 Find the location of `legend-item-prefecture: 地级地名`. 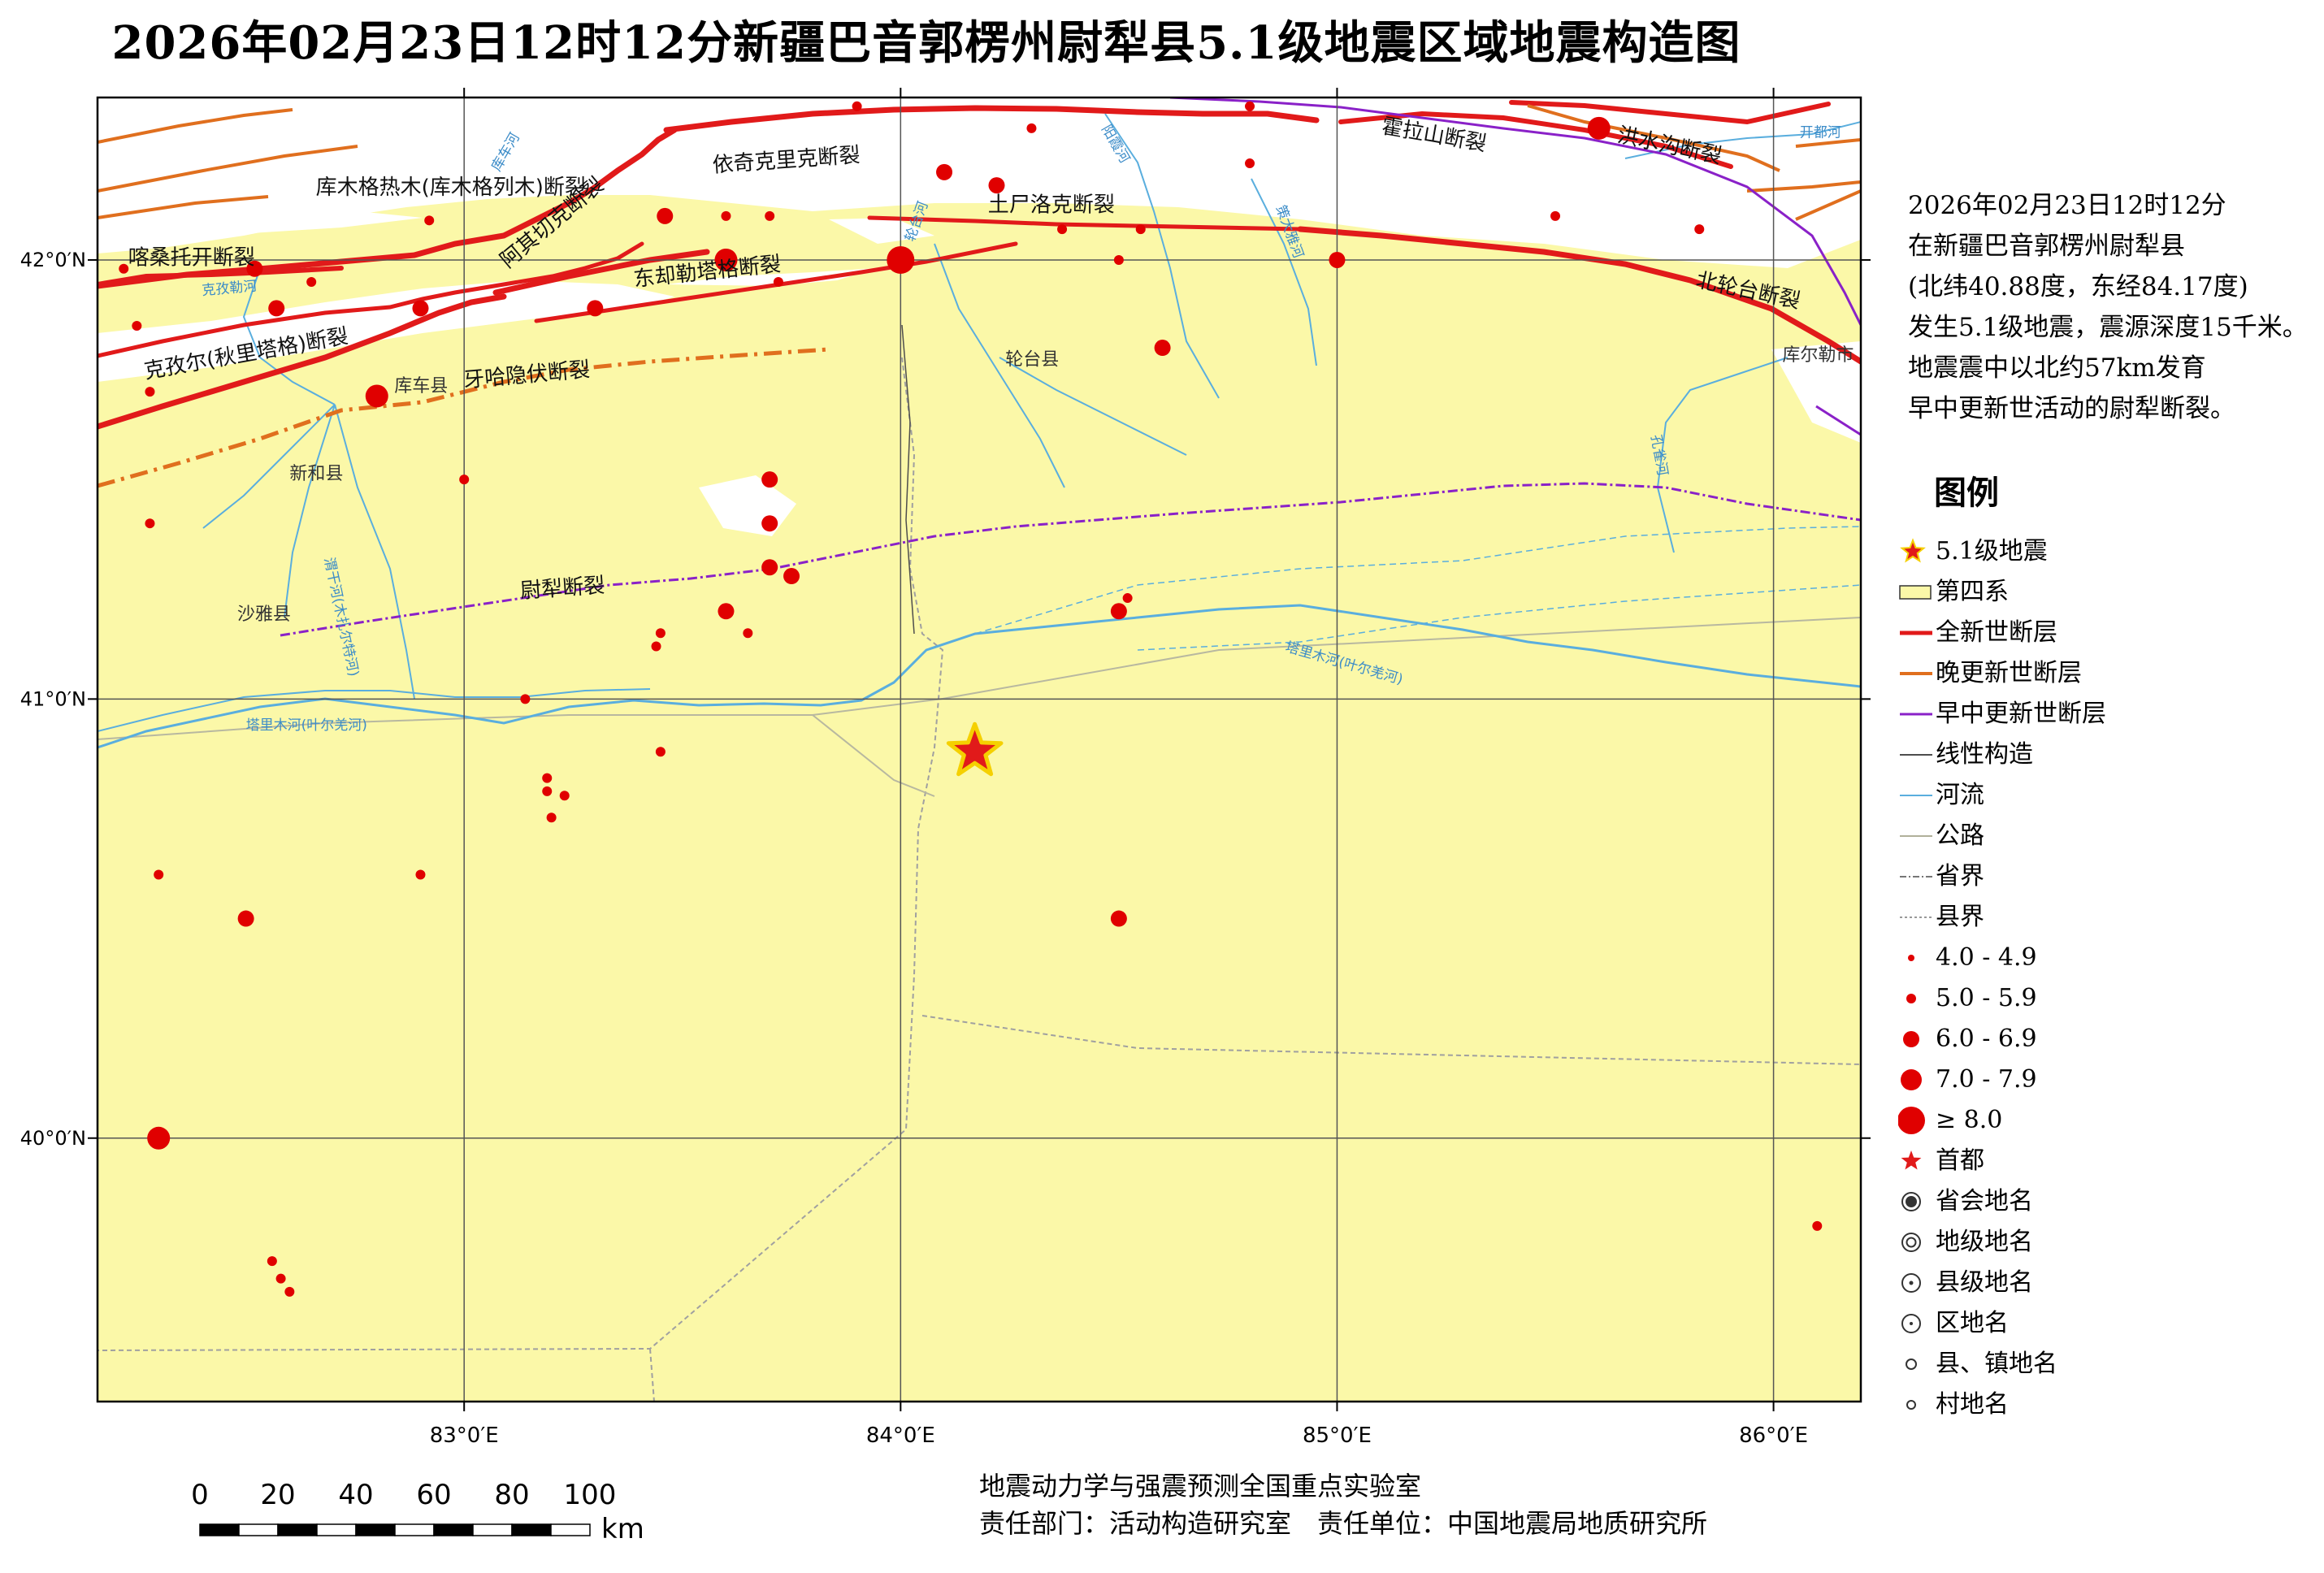

legend-item-prefecture: 地级地名 is located at coordinates (2109, 1242).